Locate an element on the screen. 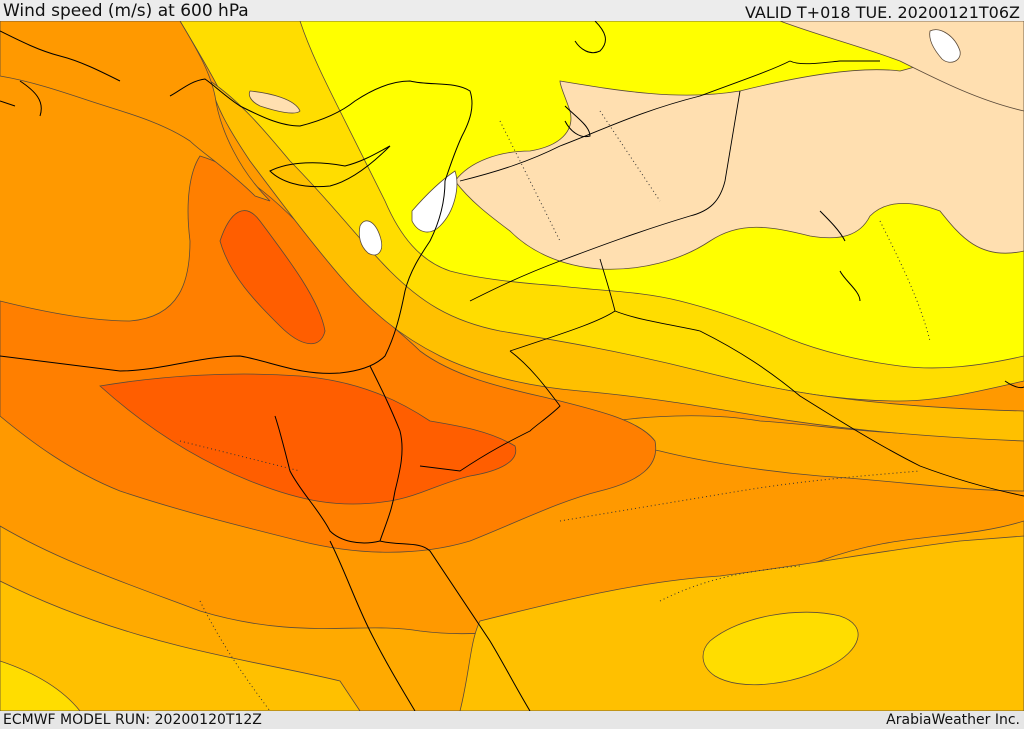 This screenshot has height=729, width=1024. field-red-orange-north is located at coordinates (272, 277).